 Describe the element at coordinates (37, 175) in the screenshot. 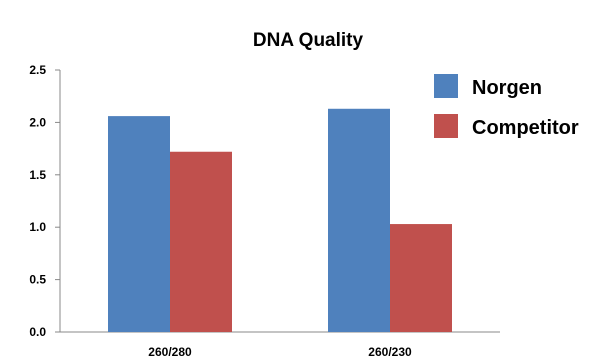

I see `y-tick-label: 1.5` at that location.